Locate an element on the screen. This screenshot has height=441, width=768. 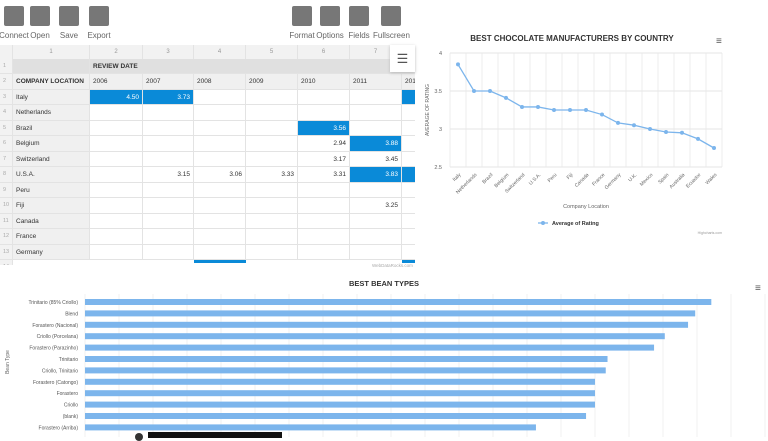
save-button: Save is located at coordinates (69, 23).